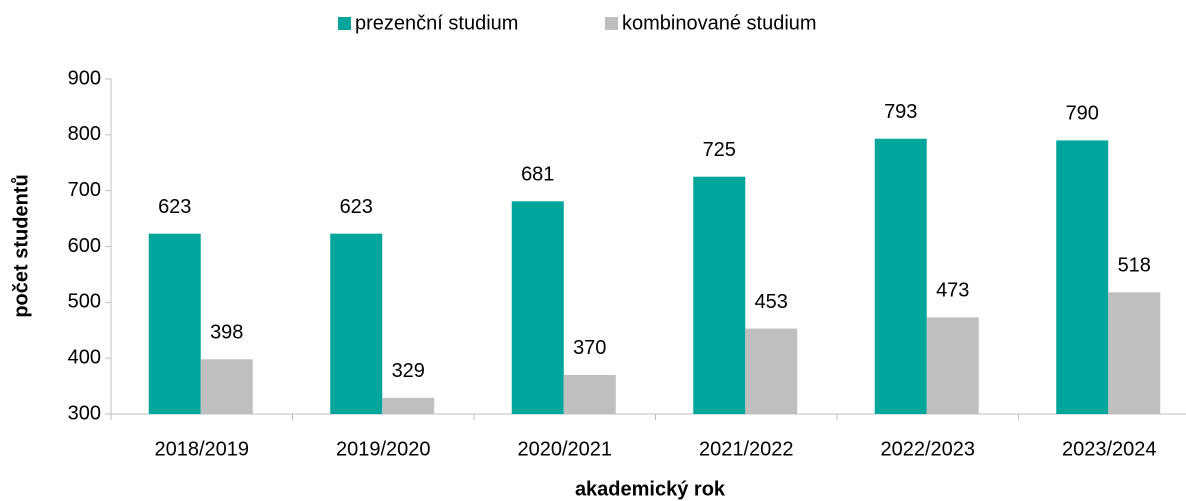  What do you see at coordinates (589, 348) in the screenshot?
I see `value-label: 370` at bounding box center [589, 348].